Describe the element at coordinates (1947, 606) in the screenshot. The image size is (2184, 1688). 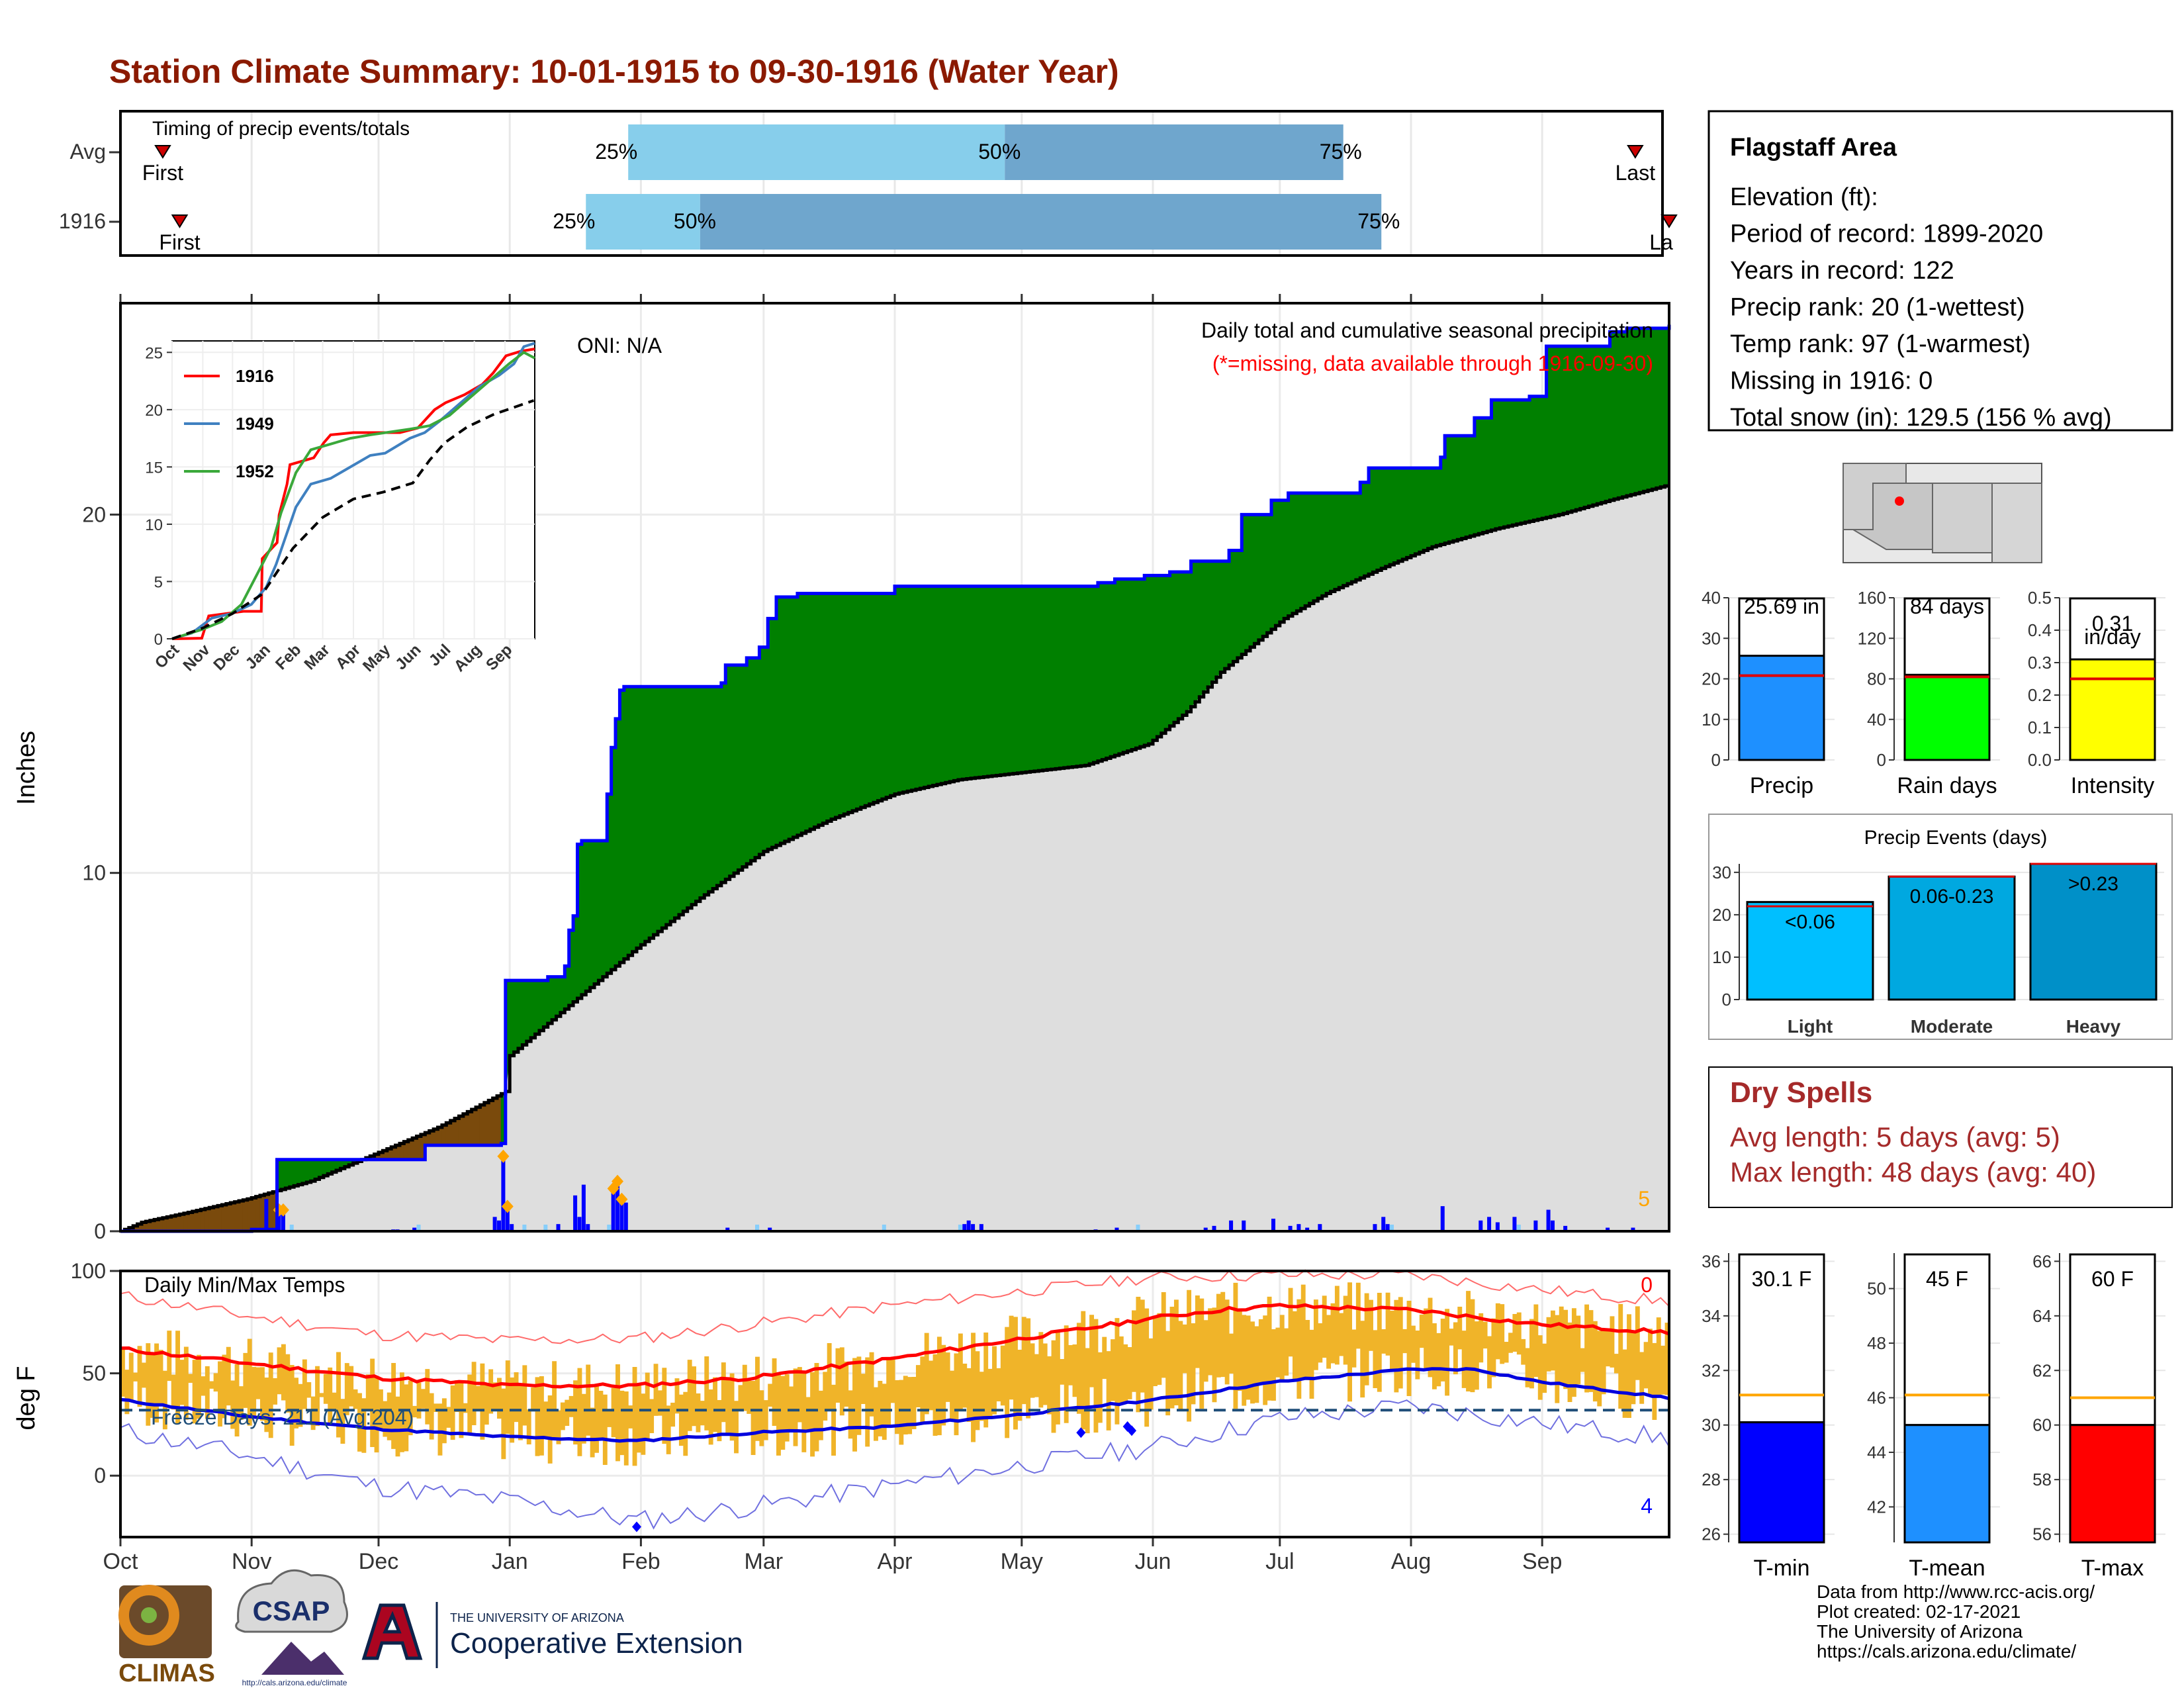
I see `summary-value-label: 84 days` at that location.